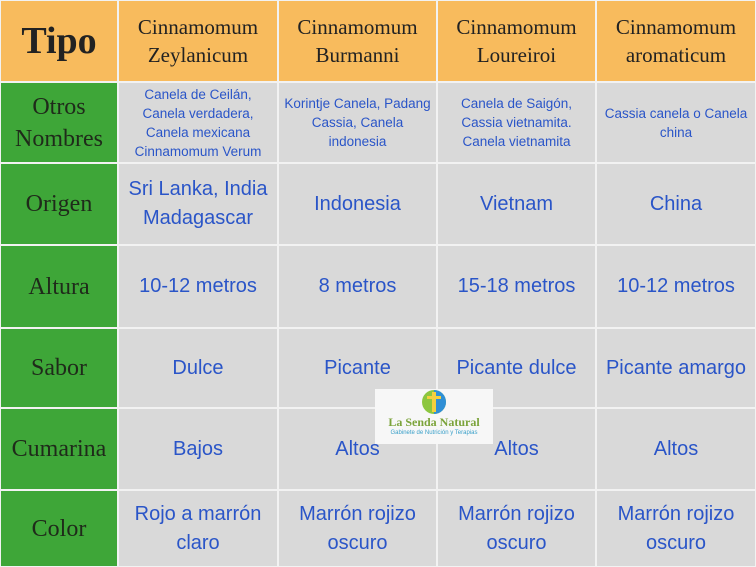 This screenshot has width=756, height=567. I want to click on table-cell: Picante, so click(357, 368).